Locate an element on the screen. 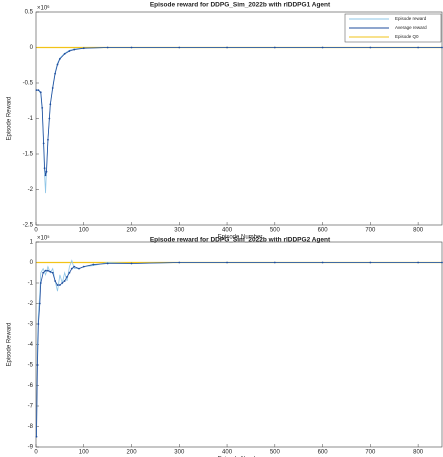  y-tick-label: -4 is located at coordinates (31, 345).